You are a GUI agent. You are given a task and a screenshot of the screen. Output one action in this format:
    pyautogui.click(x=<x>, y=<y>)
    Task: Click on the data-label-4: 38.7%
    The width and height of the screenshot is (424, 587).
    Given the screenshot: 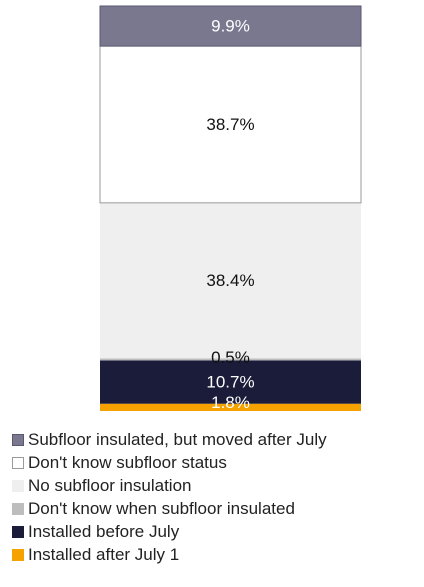 What is the action you would take?
    pyautogui.click(x=230, y=124)
    